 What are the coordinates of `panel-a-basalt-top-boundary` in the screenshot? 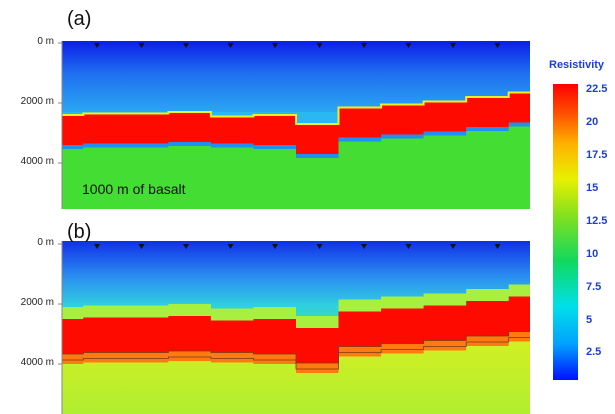 It's located at (296, 108).